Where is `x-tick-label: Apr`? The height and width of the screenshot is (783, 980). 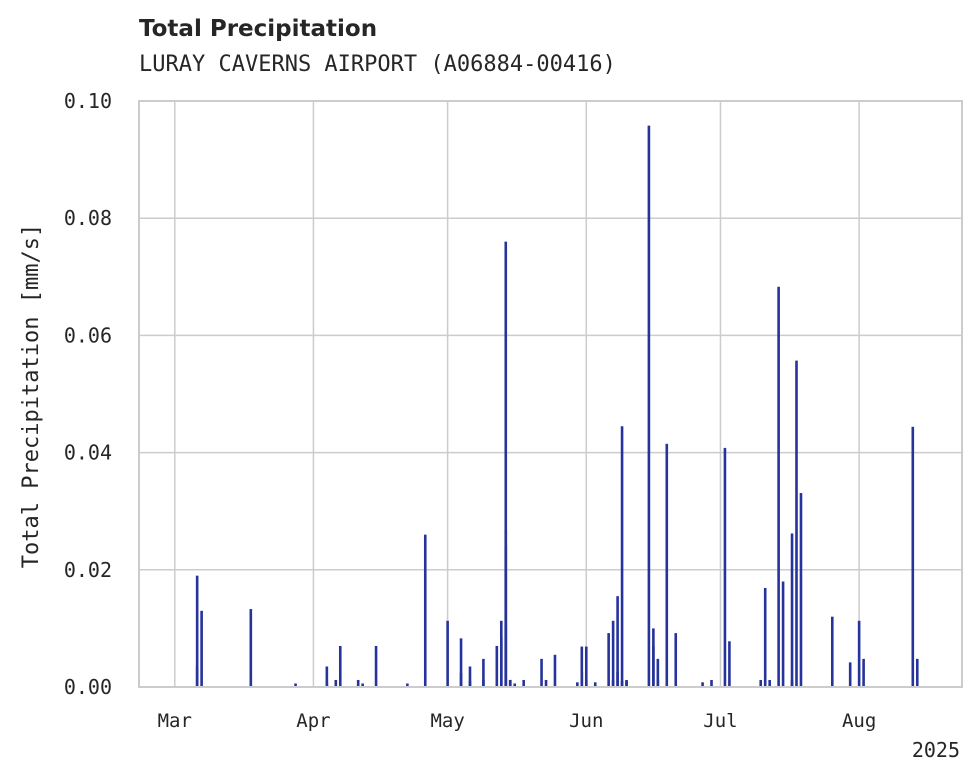 x-tick-label: Apr is located at coordinates (313, 721).